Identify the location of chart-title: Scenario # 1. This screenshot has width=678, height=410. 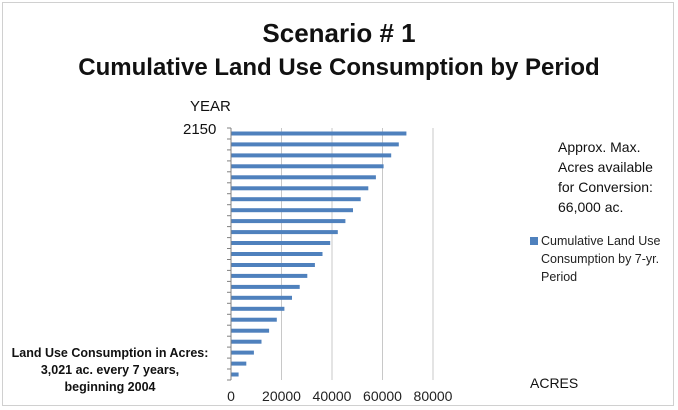
(339, 33).